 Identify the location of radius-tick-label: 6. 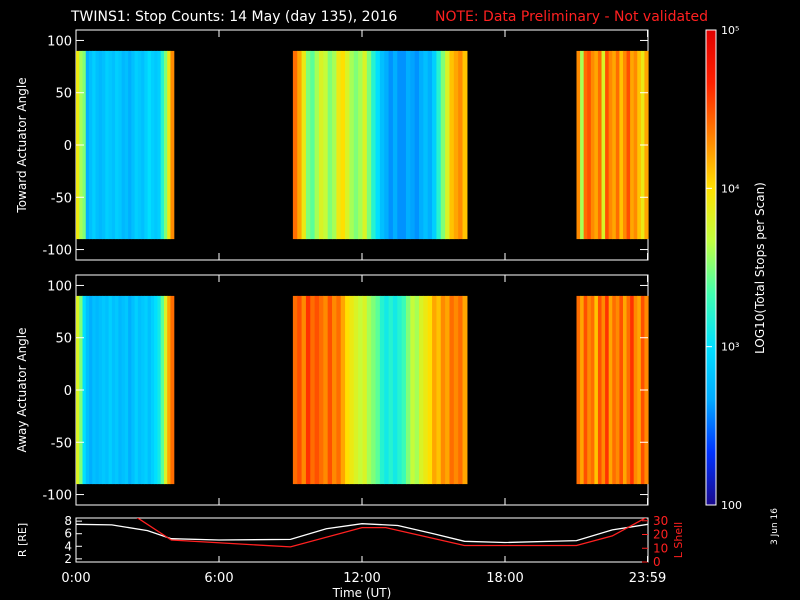
(68, 534).